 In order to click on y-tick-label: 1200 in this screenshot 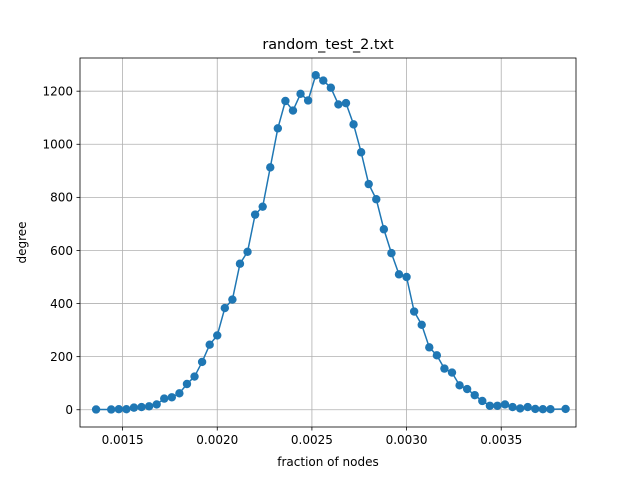, I will do `click(57, 91)`.